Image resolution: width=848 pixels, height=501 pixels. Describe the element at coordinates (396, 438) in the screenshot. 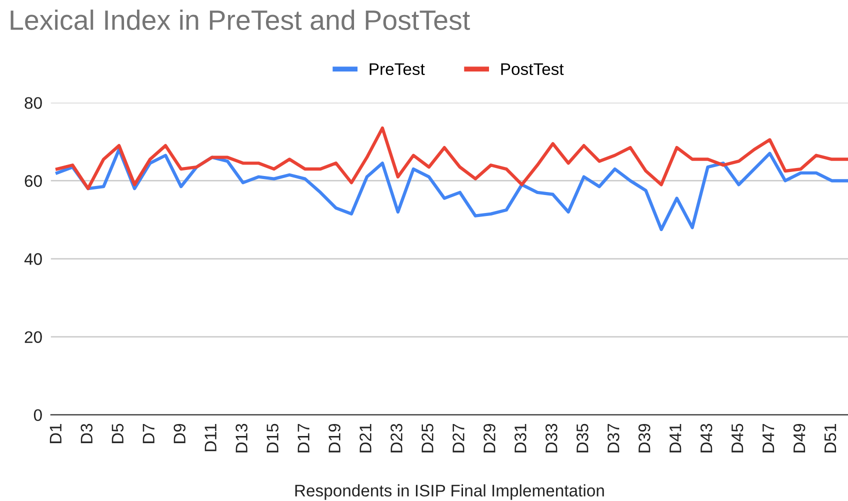

I see `x-tick-label: D23` at that location.